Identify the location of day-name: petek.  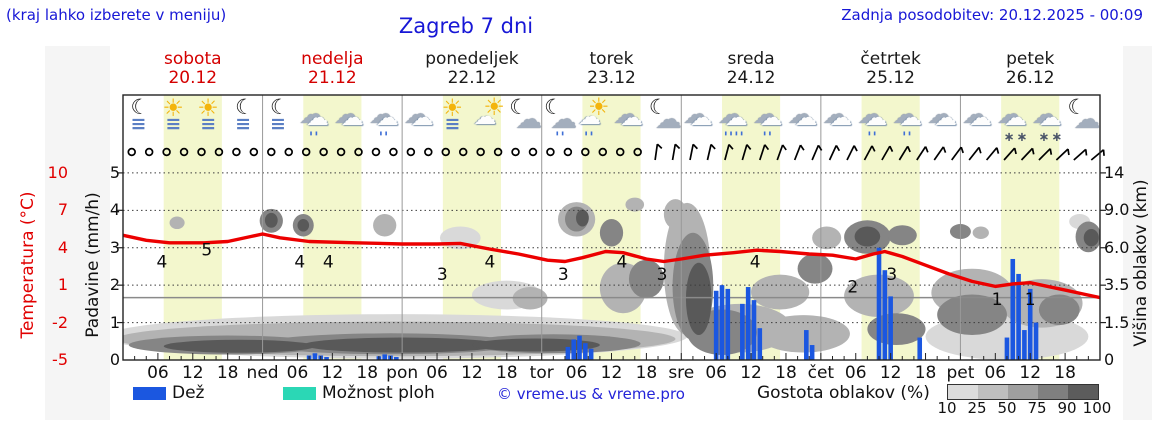
(1030, 59).